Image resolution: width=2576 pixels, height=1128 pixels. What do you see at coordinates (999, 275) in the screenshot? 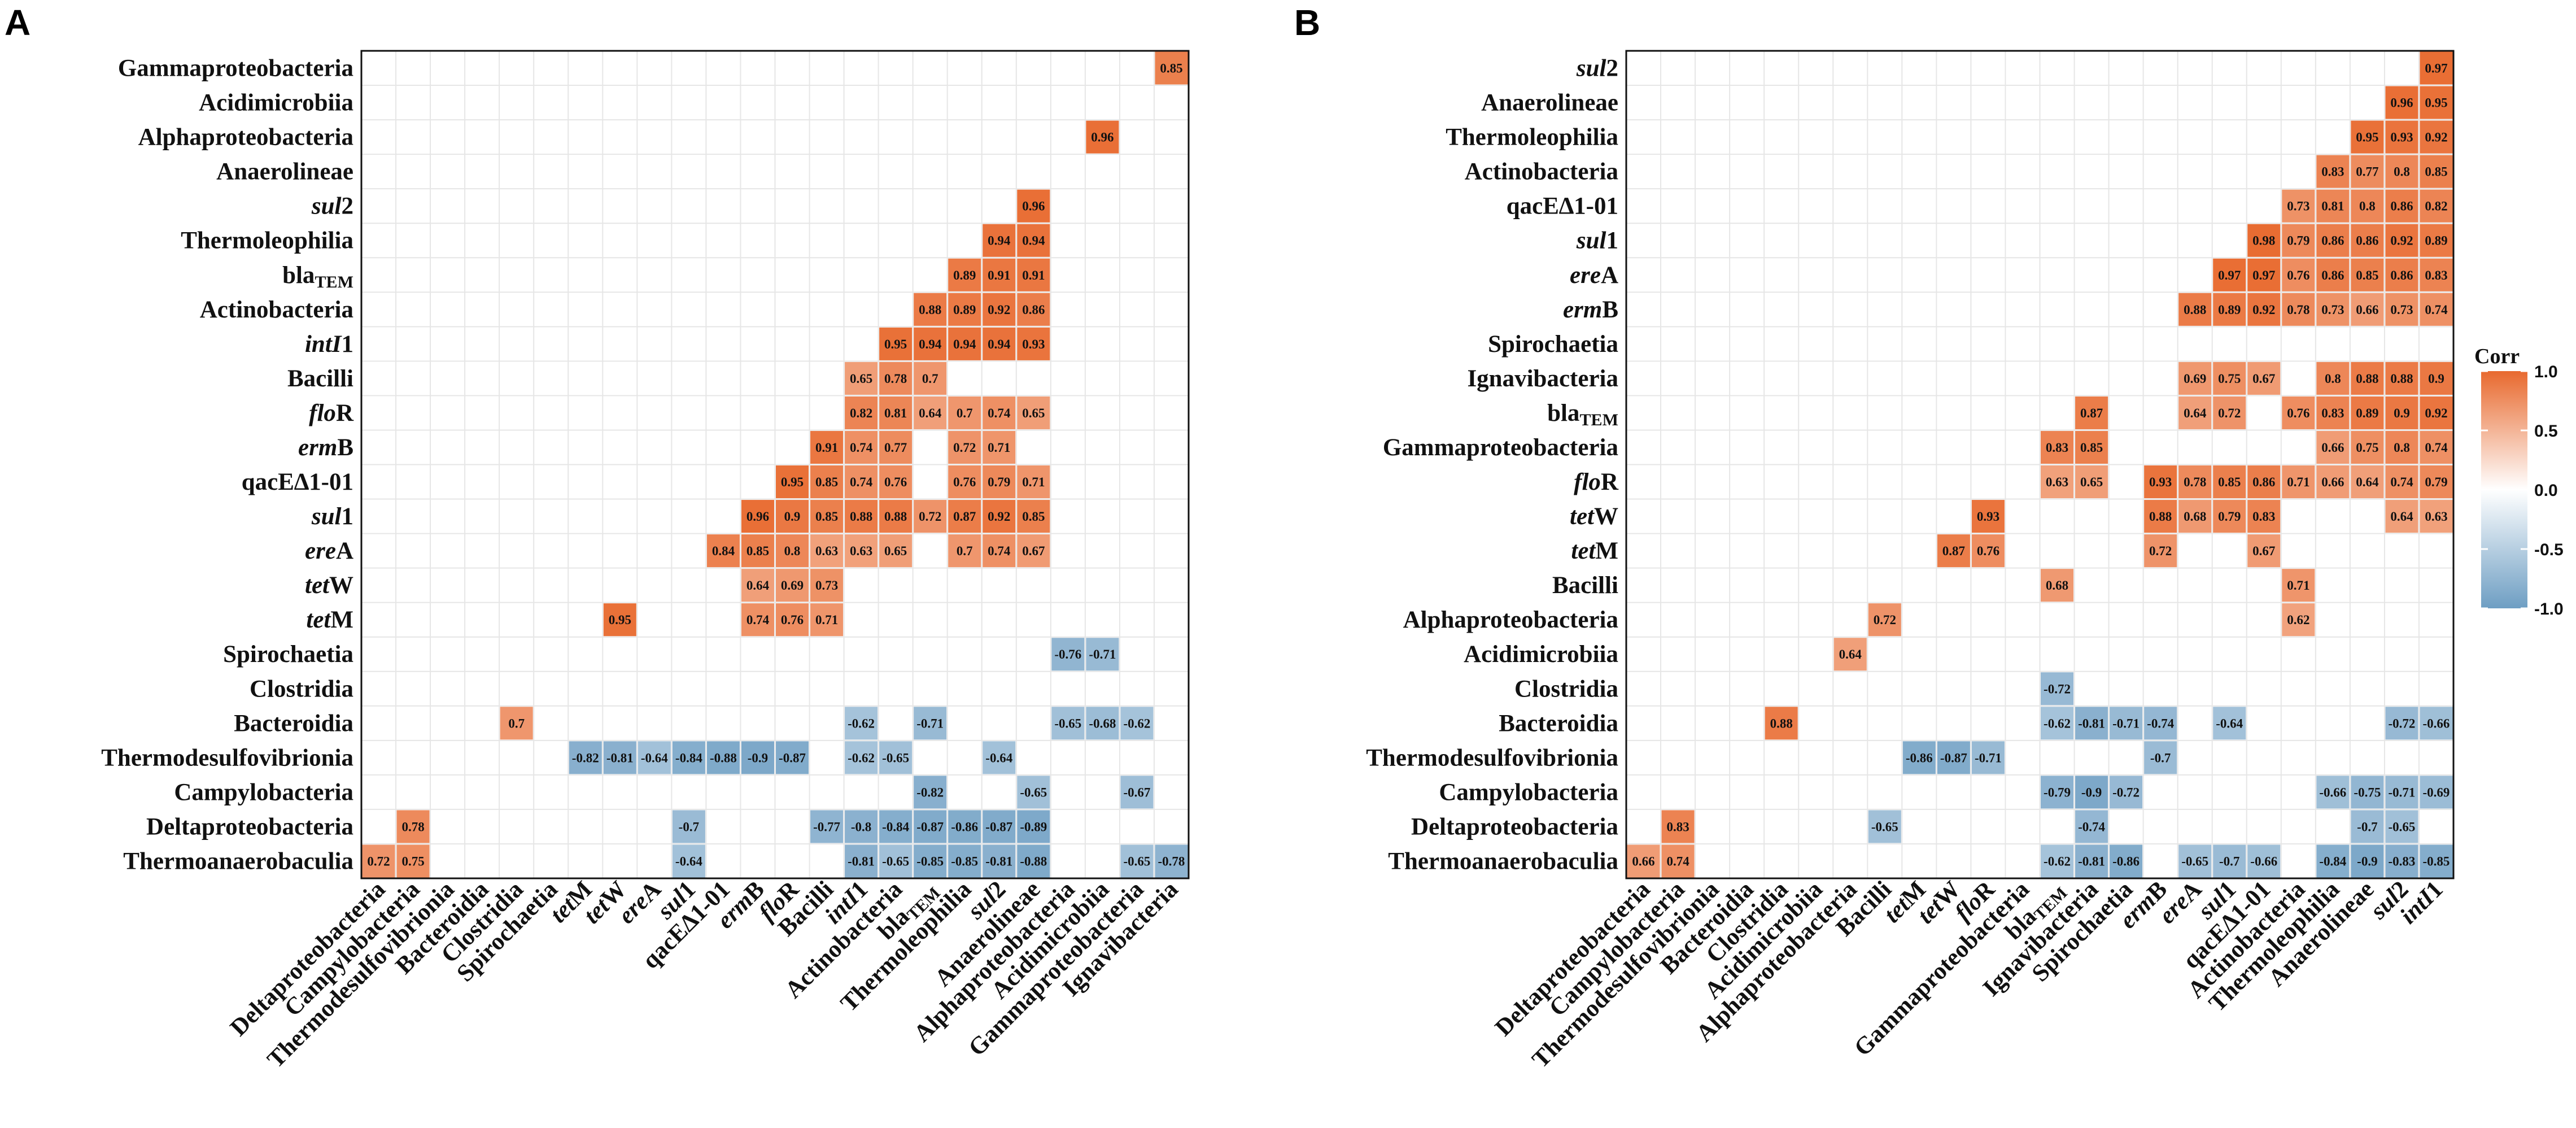
I see `cell-value-label: 0.91` at bounding box center [999, 275].